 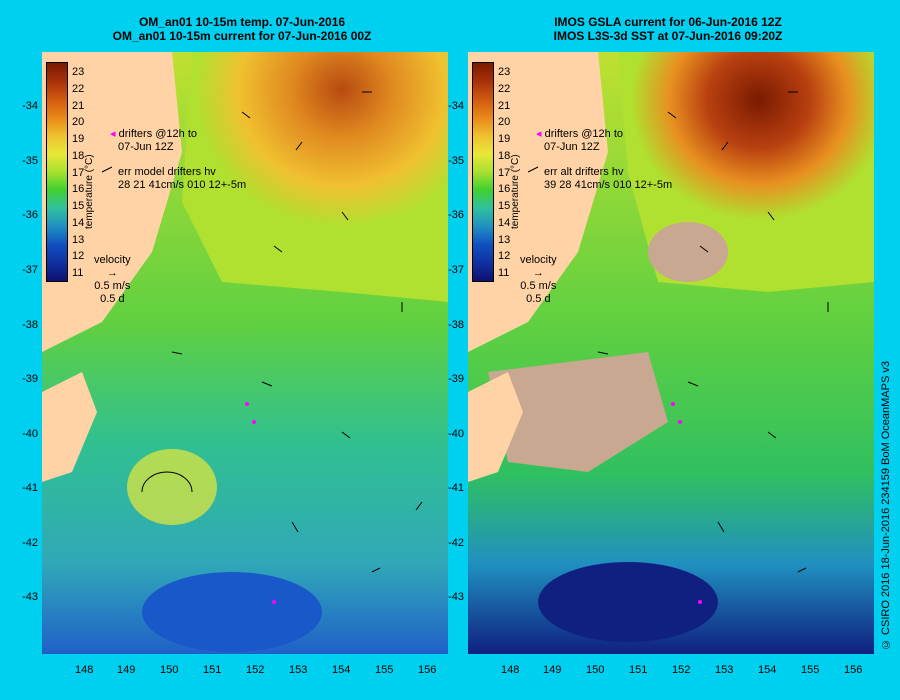 What do you see at coordinates (182, 185) in the screenshot?
I see `left-err-line2: 28 21 41cm/s 010 12+-5m` at bounding box center [182, 185].